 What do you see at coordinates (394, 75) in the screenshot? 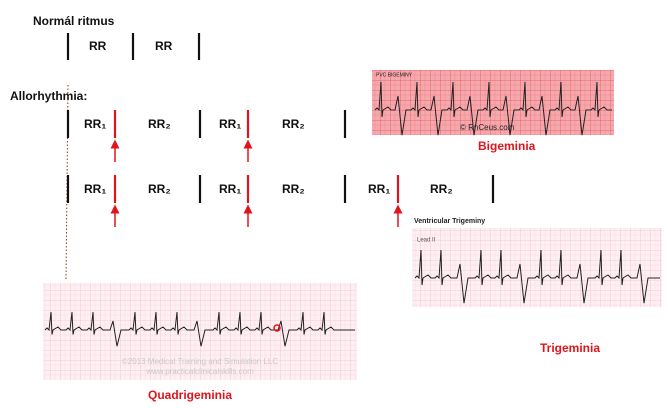
I see `strip-header: PVC BIGEMINY` at bounding box center [394, 75].